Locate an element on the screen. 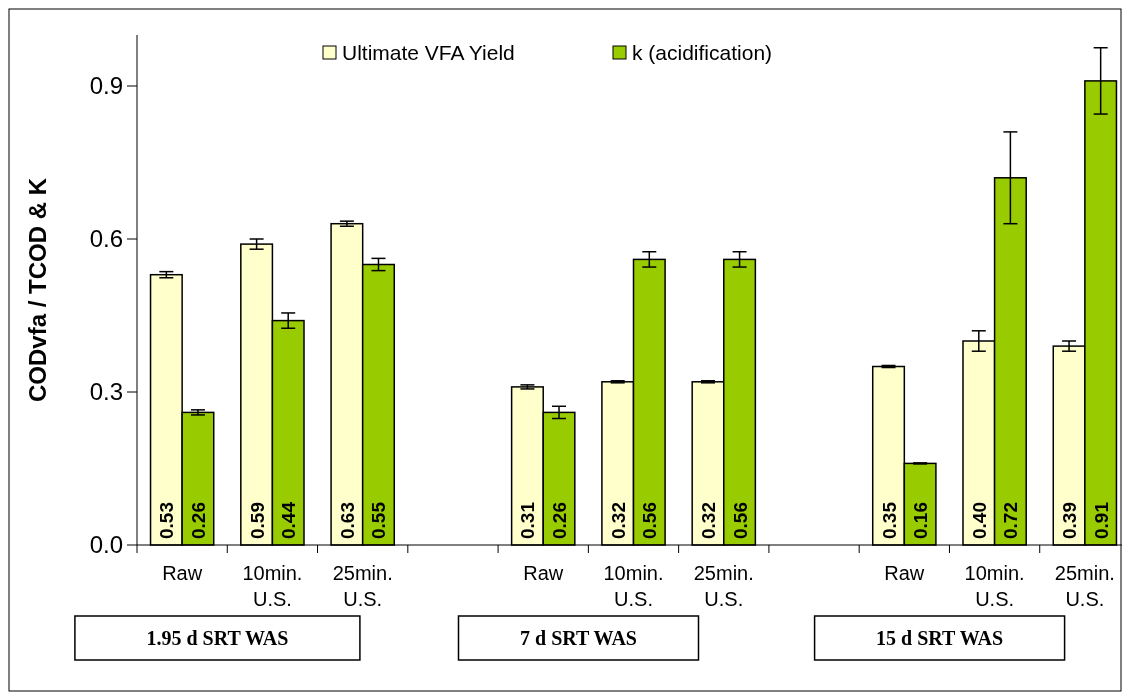  data-label: 0.39 is located at coordinates (1070, 520).